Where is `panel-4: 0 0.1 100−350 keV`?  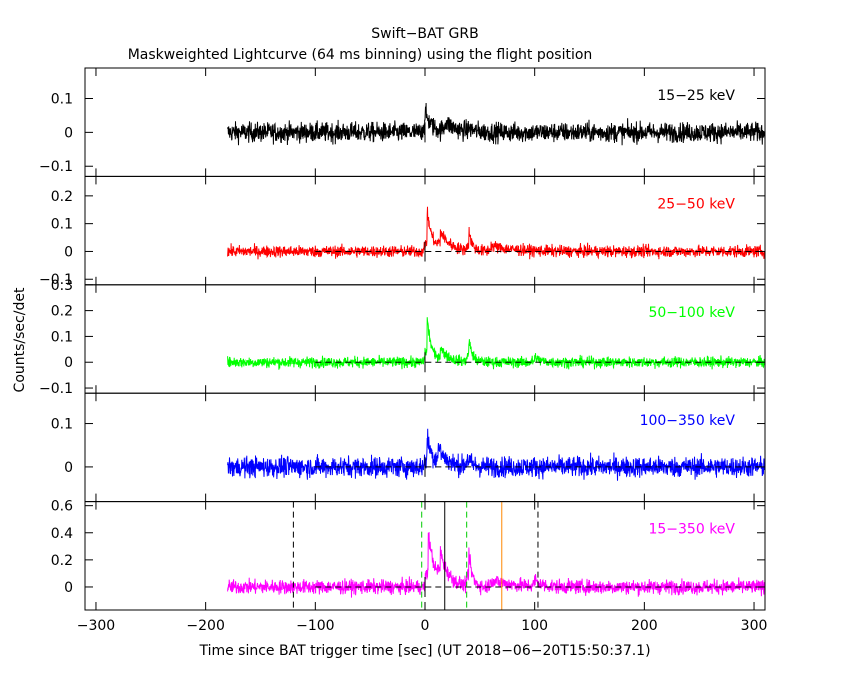 panel-4: 0 0.1 100−350 keV is located at coordinates (408, 447).